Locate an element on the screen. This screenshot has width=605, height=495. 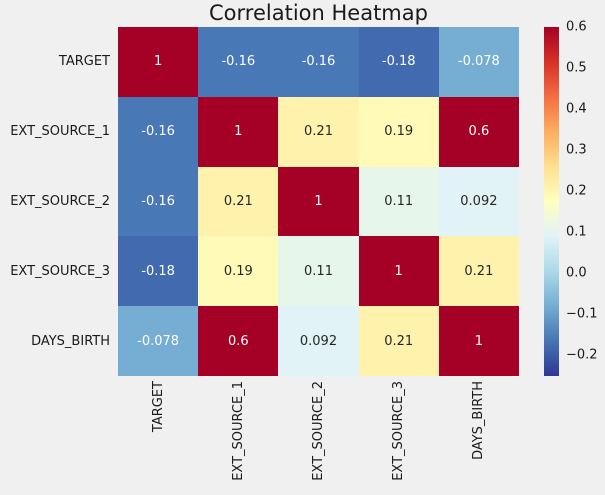
chart-title: Correlation Heatmap is located at coordinates (318, 13).